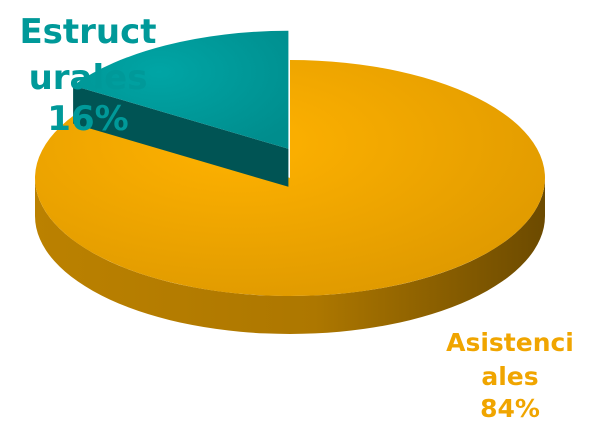  What do you see at coordinates (510, 359) in the screenshot?
I see `slice-name-asistenciales: Asistenciales` at bounding box center [510, 359].